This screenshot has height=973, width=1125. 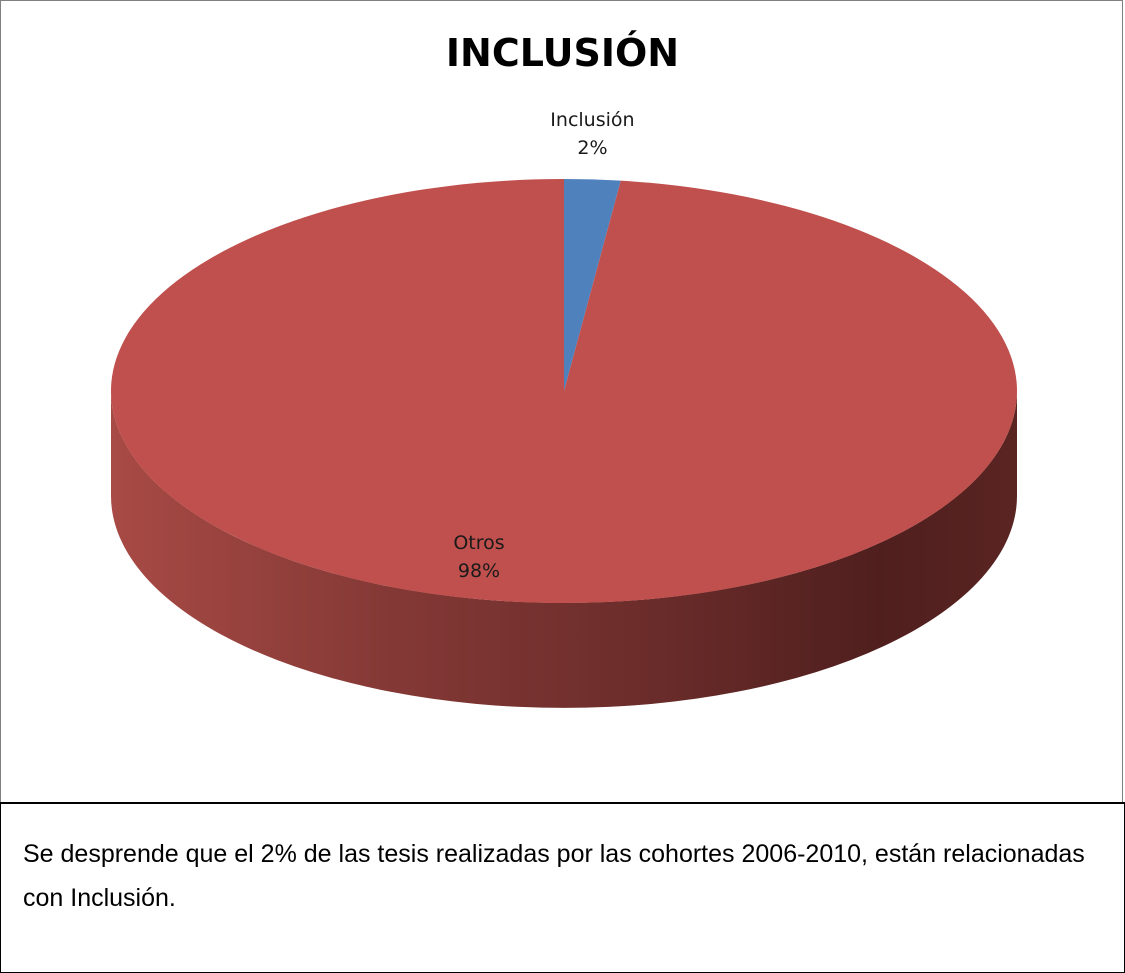 I want to click on slice-label-inclusion: Inclusión 2%, so click(x=592, y=134).